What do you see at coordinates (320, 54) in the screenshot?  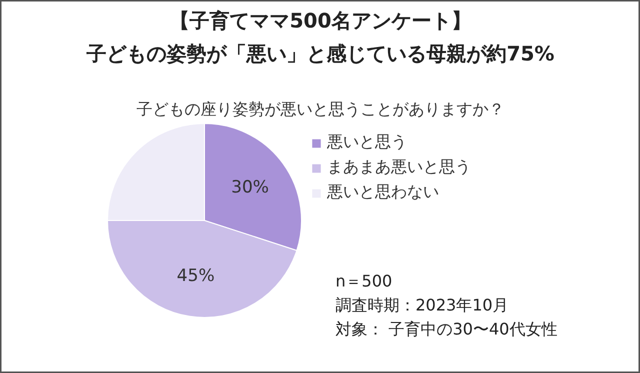 I see `chart-subtitle: 子どもの姿勢が「悪い」と感じている母親が約75%` at bounding box center [320, 54].